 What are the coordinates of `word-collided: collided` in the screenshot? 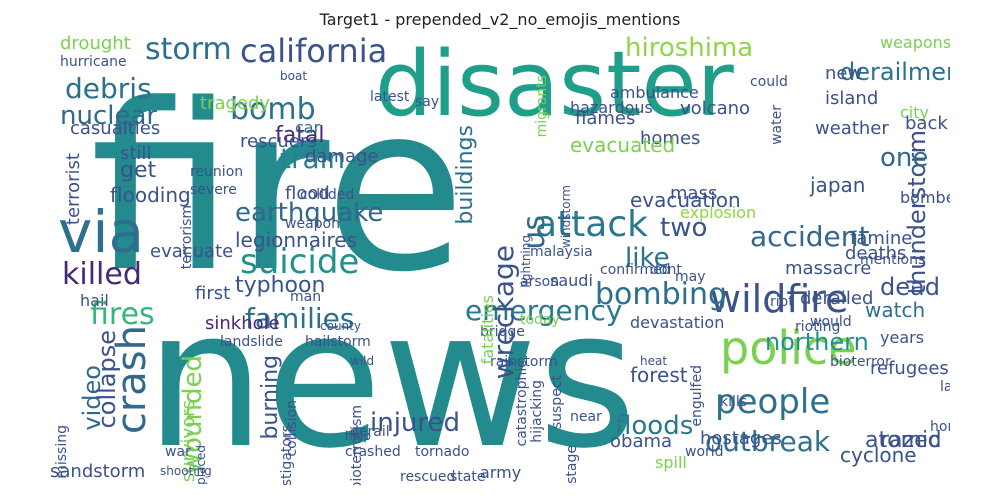 It's located at (327, 195).